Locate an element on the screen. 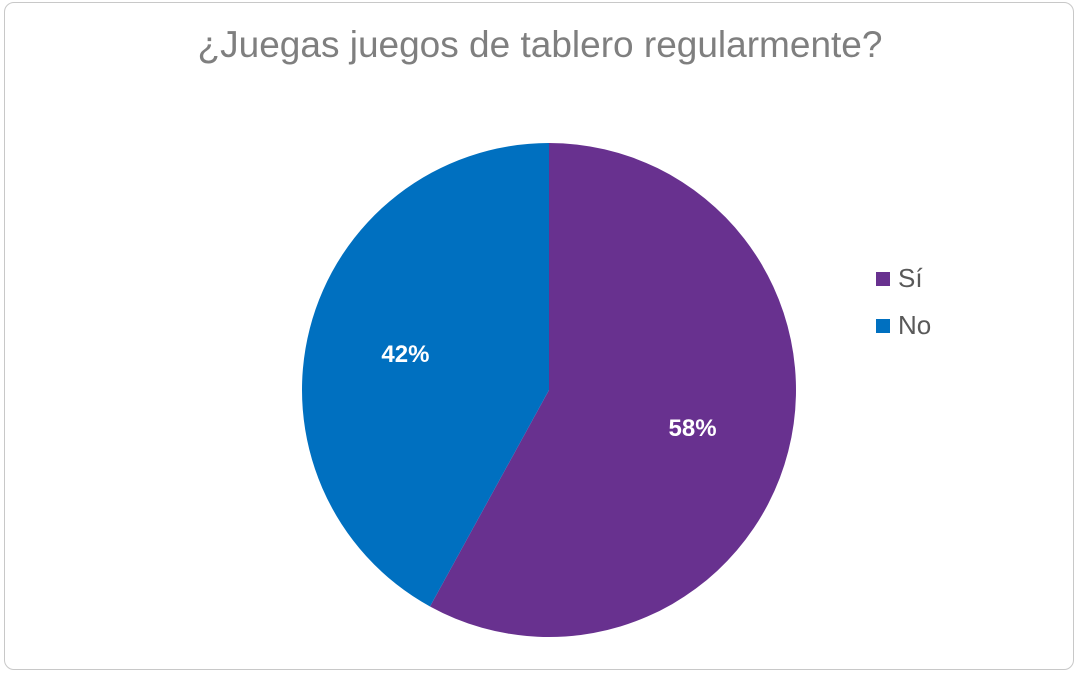  chart-title: ¿Juegas juegos de tablero regularmente? is located at coordinates (540, 44).